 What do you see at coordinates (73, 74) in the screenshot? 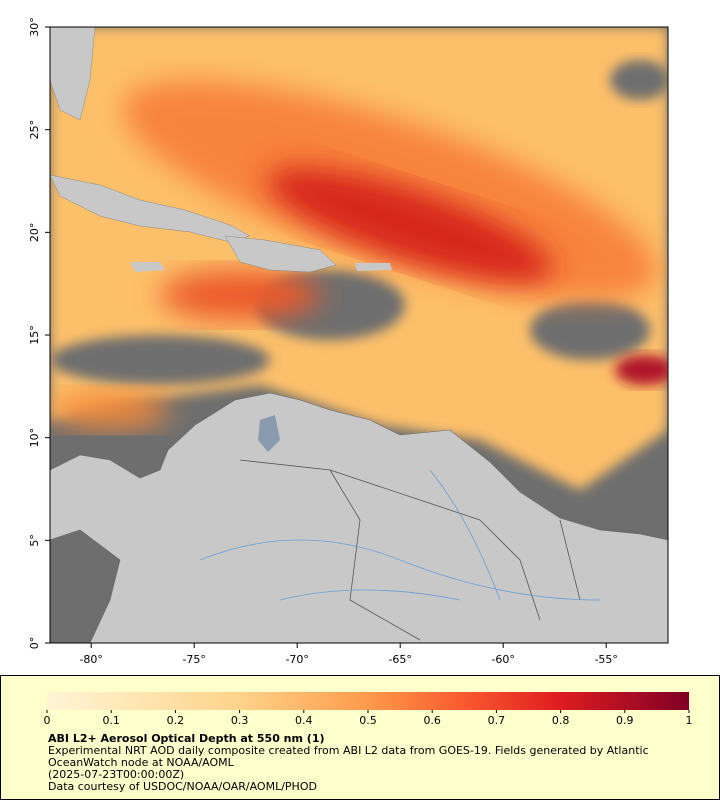
I see `florida` at bounding box center [73, 74].